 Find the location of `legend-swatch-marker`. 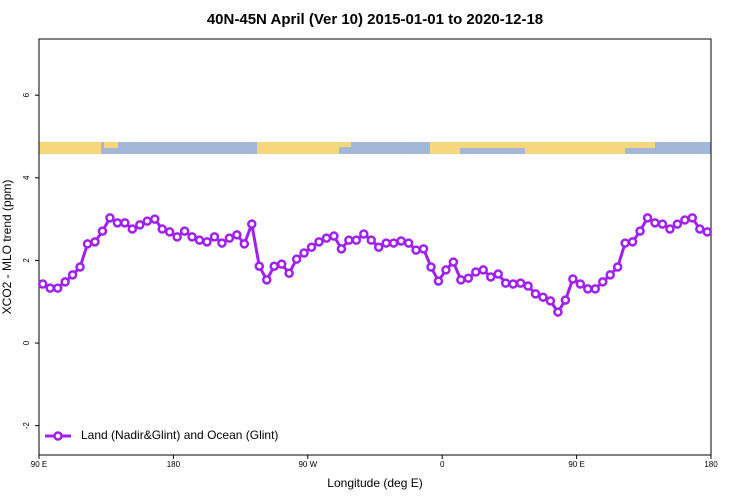

legend-swatch-marker is located at coordinates (58, 436).